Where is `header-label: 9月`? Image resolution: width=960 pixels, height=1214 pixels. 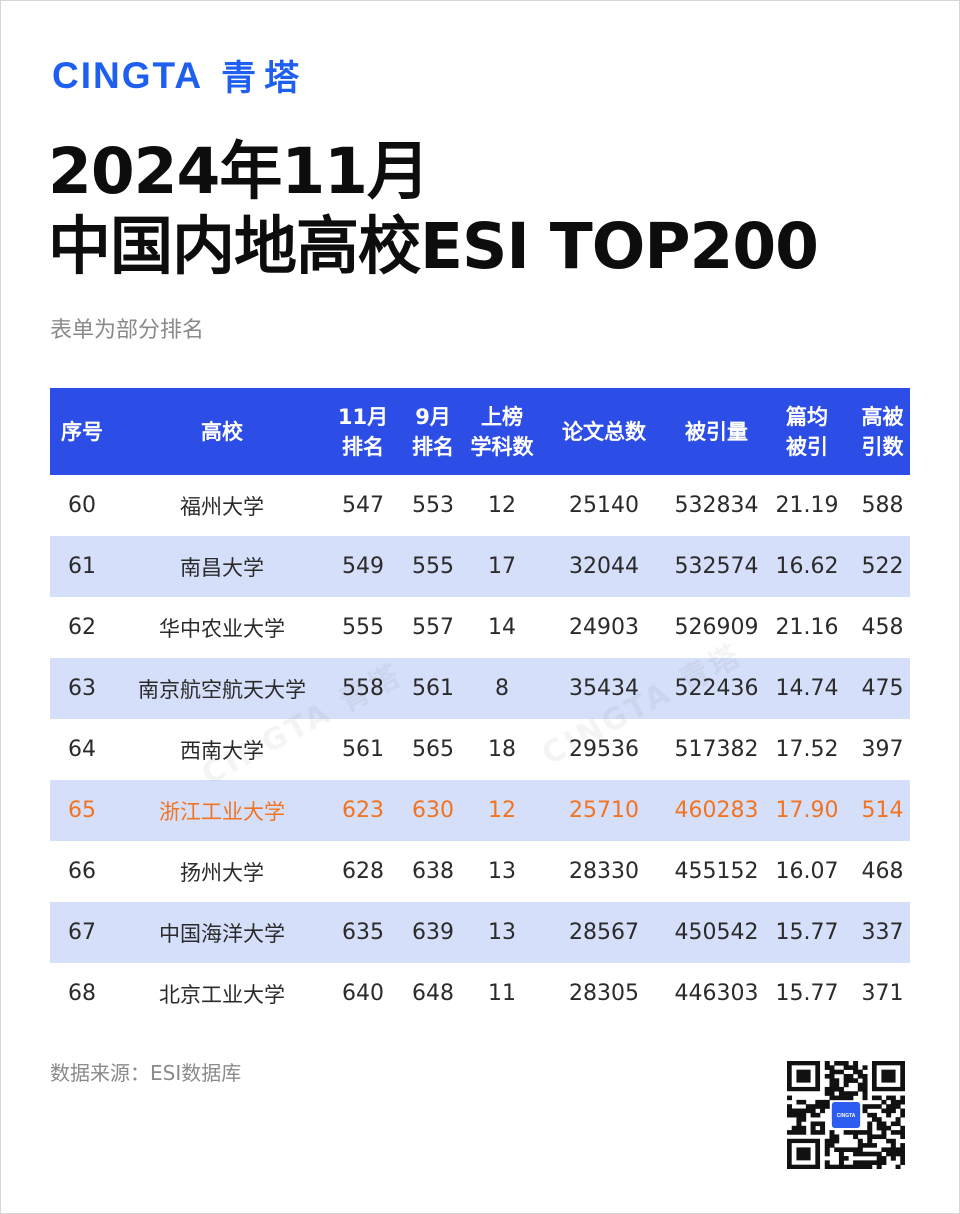 header-label: 9月 is located at coordinates (433, 416).